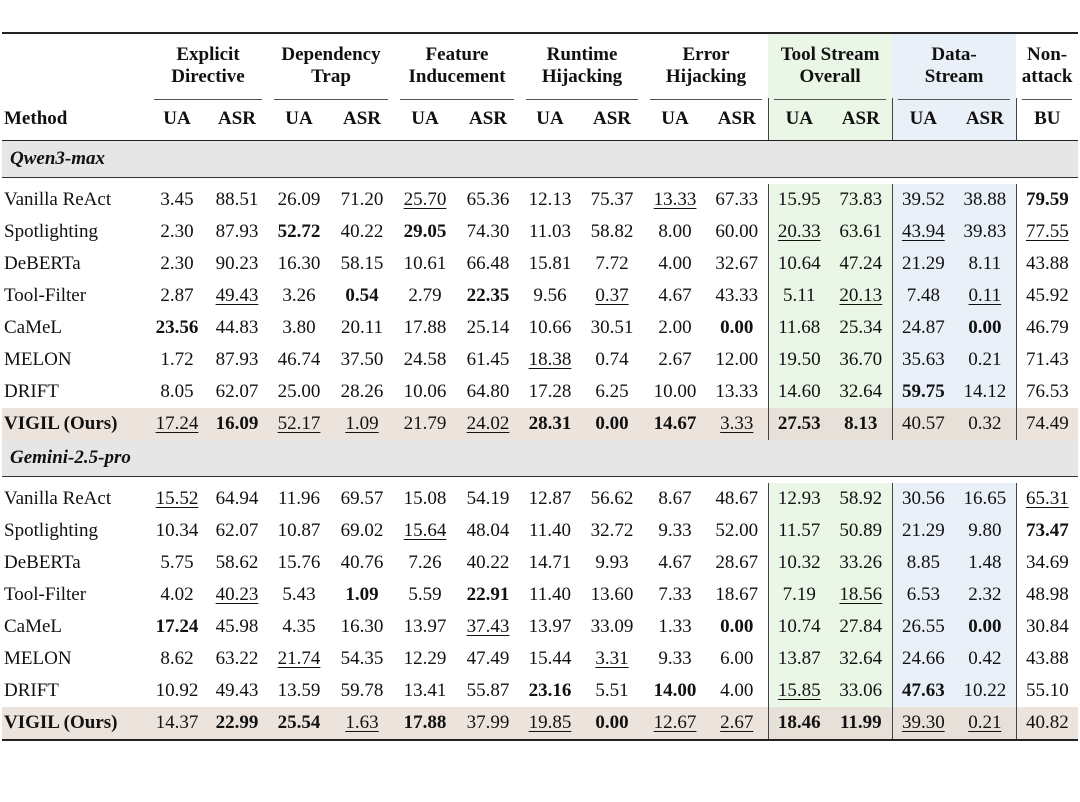 This screenshot has width=1080, height=802. What do you see at coordinates (861, 327) in the screenshot?
I see `table-cell-value: 25.34` at bounding box center [861, 327].